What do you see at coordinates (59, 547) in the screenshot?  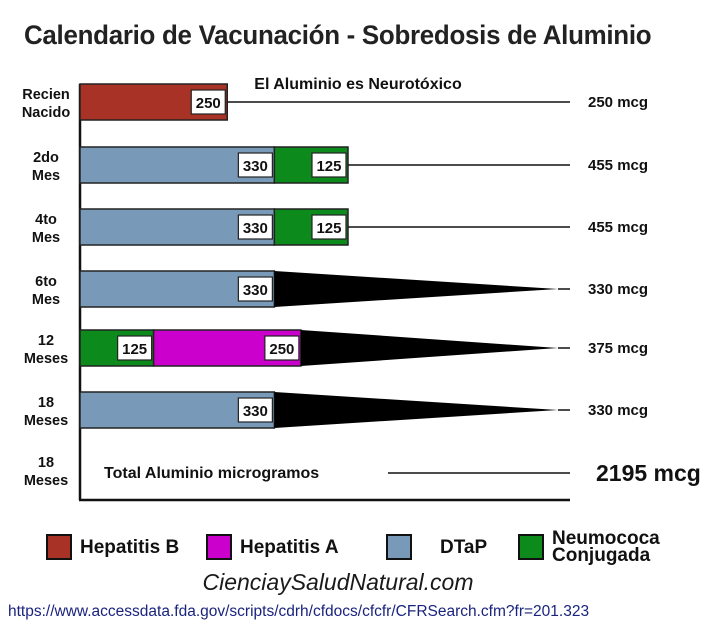 I see `hepatitis-b-swatch-icon` at bounding box center [59, 547].